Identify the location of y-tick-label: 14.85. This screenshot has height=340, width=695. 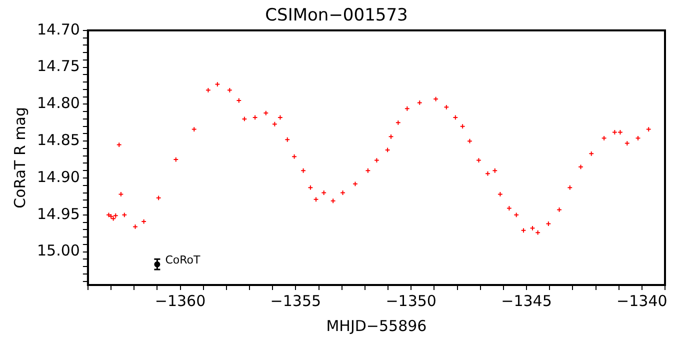
(58, 139).